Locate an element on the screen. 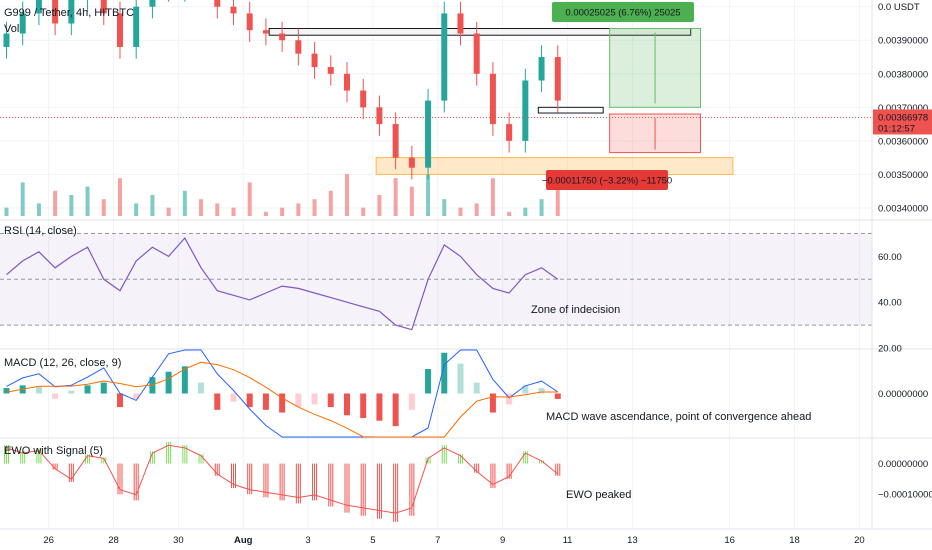  macd-line is located at coordinates (282, 393).